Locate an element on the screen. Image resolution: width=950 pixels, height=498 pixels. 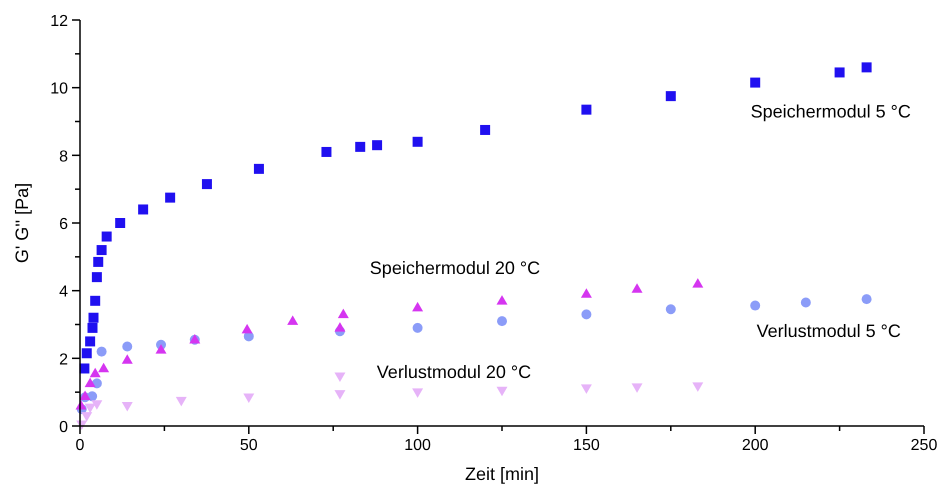
x-tick-label: 0 is located at coordinates (80, 445).